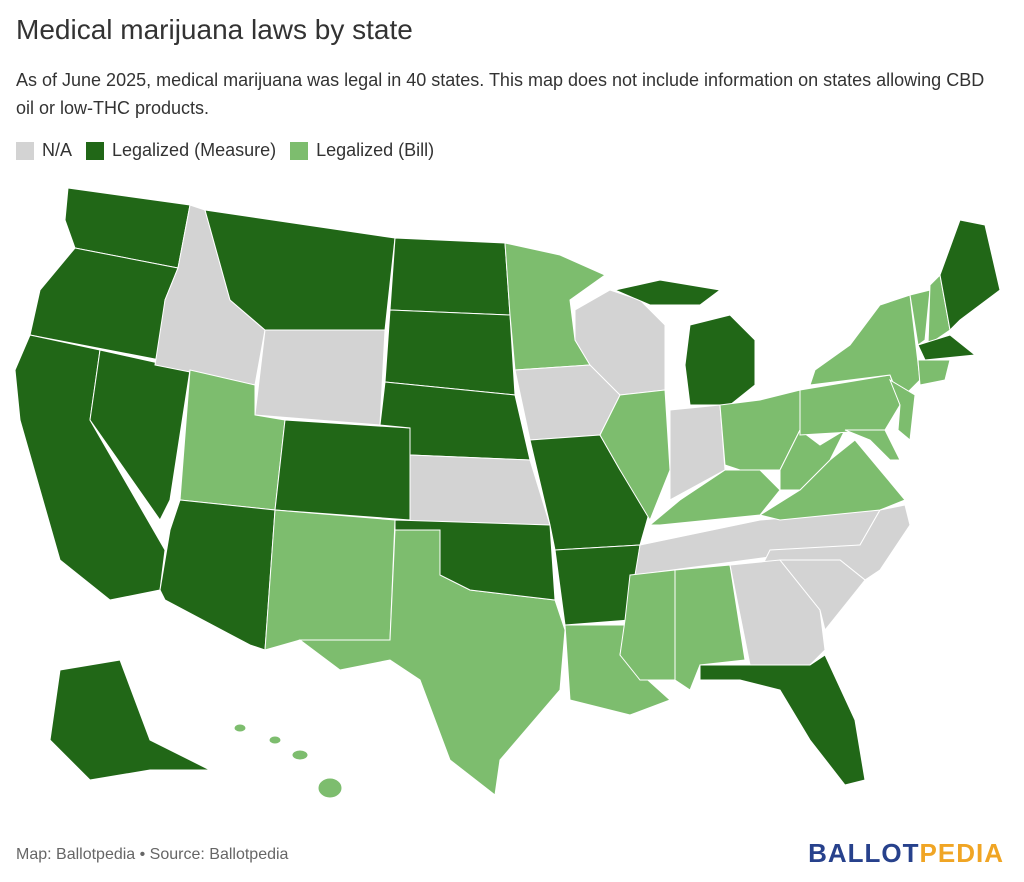 Image resolution: width=1024 pixels, height=882 pixels. What do you see at coordinates (152, 854) in the screenshot?
I see `source: Map: Ballotpedia • Source: Ballotpedia` at bounding box center [152, 854].